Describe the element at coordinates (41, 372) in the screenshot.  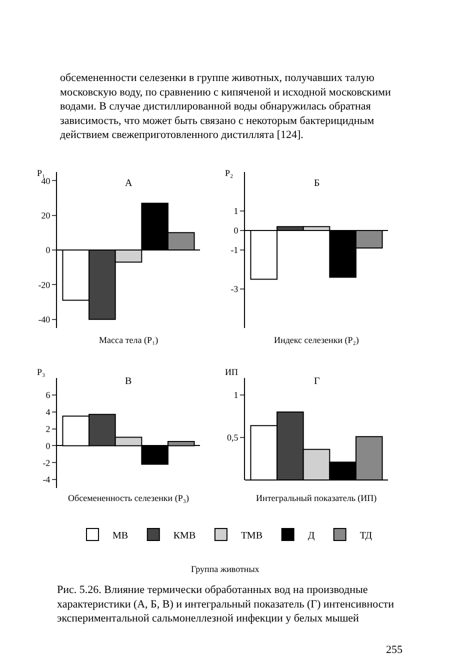
I see `y-axis-title: Р₃` at that location.